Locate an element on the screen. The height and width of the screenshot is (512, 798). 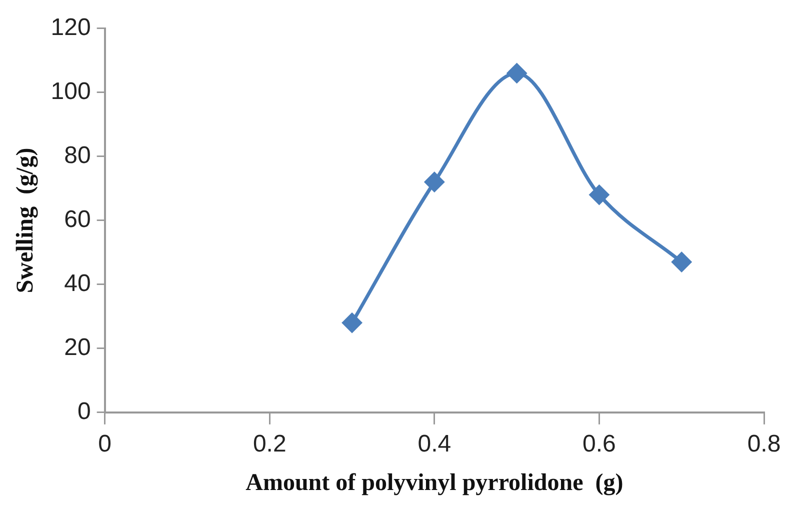
y-tick-label: 80 is located at coordinates (77, 156).